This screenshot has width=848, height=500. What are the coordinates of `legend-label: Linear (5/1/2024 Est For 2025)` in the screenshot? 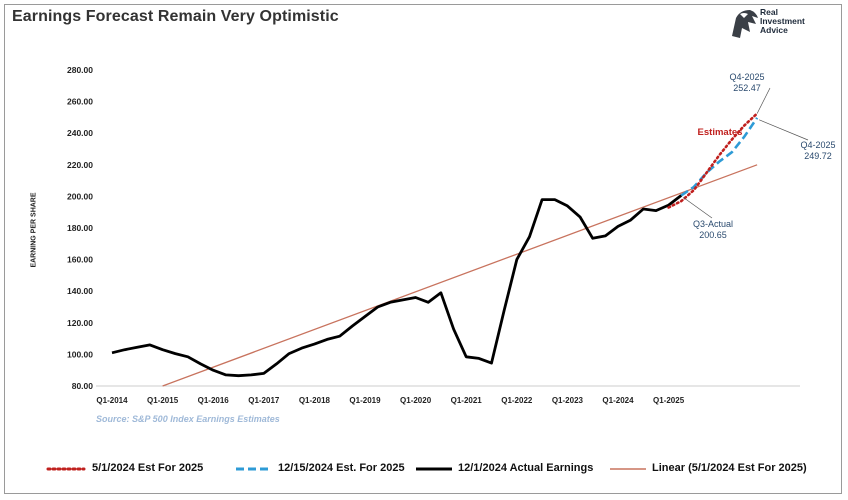 It's located at (729, 468).